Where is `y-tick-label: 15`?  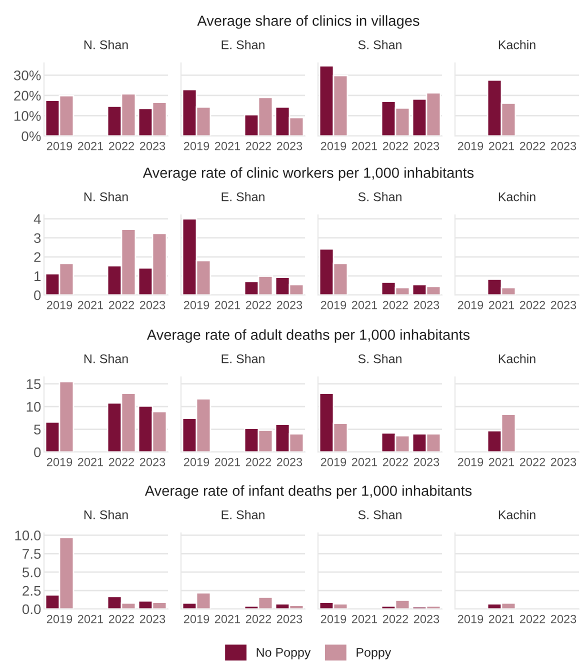
y-tick-label: 15 is located at coordinates (33, 384).